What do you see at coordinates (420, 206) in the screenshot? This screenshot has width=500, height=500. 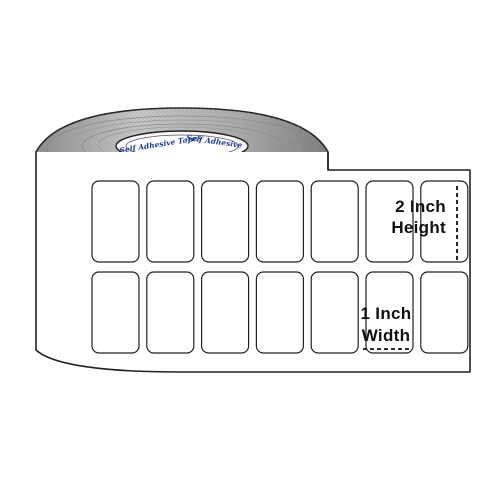 I see `height-label-line1: 2 Inch` at bounding box center [420, 206].